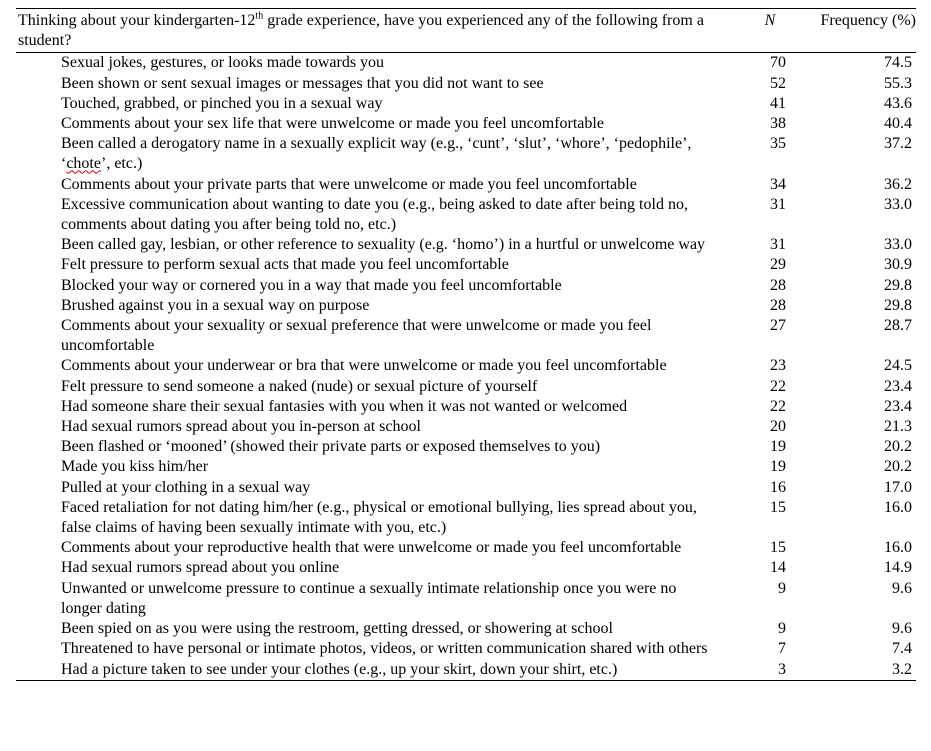 The image size is (931, 751). What do you see at coordinates (898, 83) in the screenshot?
I see `frequency-value: 55.3` at bounding box center [898, 83].